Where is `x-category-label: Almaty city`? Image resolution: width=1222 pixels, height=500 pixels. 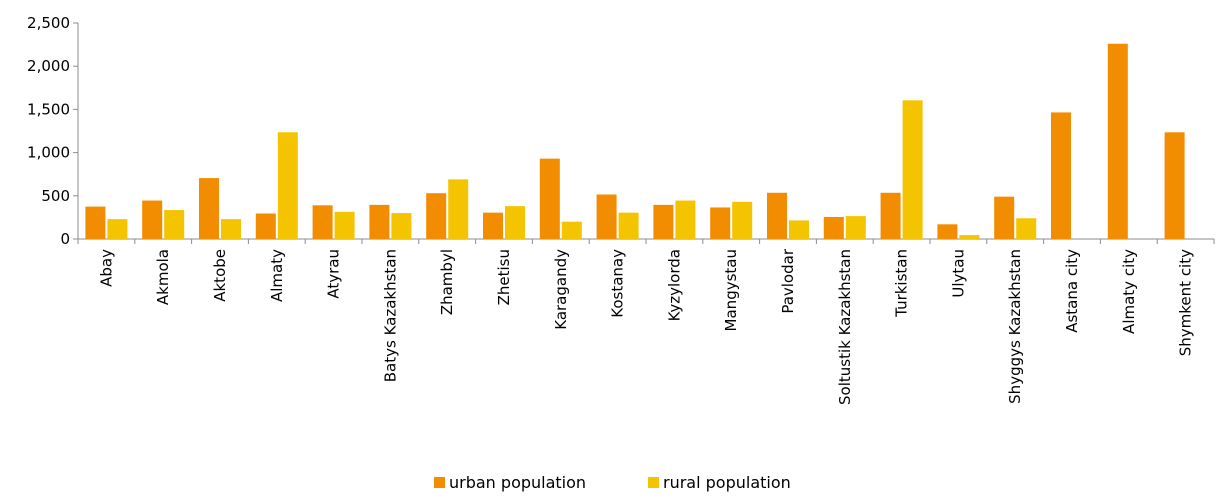
x-category-label: Almaty city is located at coordinates (1129, 291).